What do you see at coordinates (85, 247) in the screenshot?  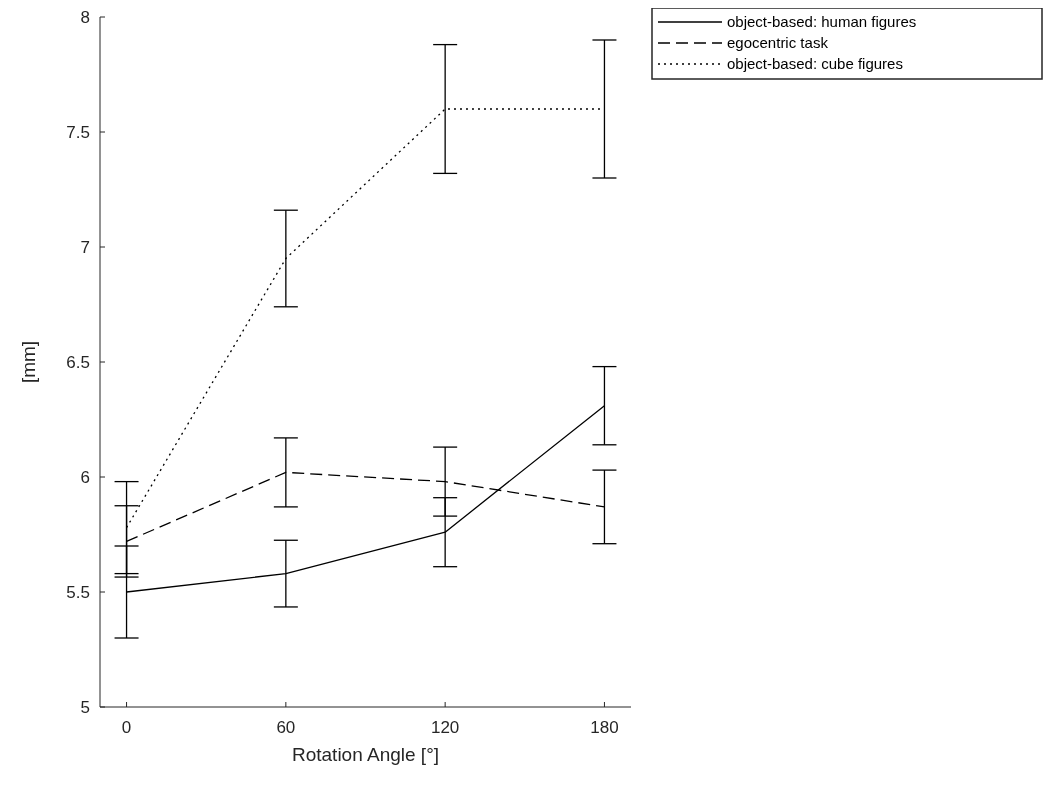 I see `y-tick-label: 7` at bounding box center [85, 247].